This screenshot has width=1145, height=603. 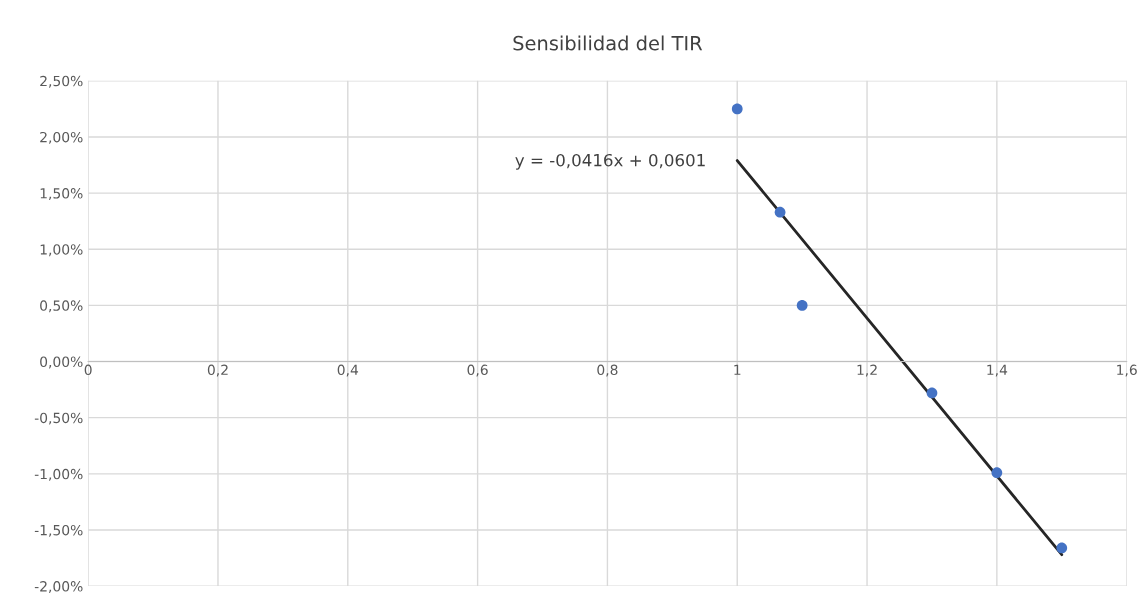 I want to click on y-tick-label: 0,50%, so click(x=61, y=306).